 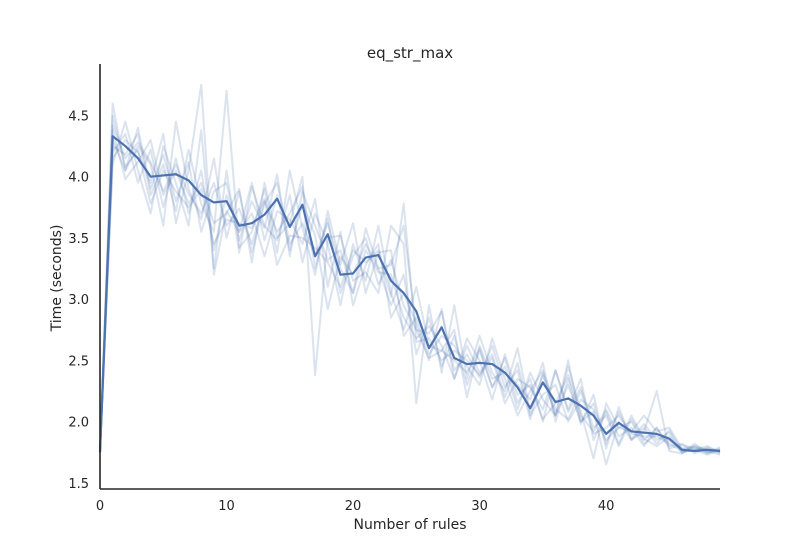 I want to click on y-tick-label-3-0: 3.0, so click(x=78, y=300).